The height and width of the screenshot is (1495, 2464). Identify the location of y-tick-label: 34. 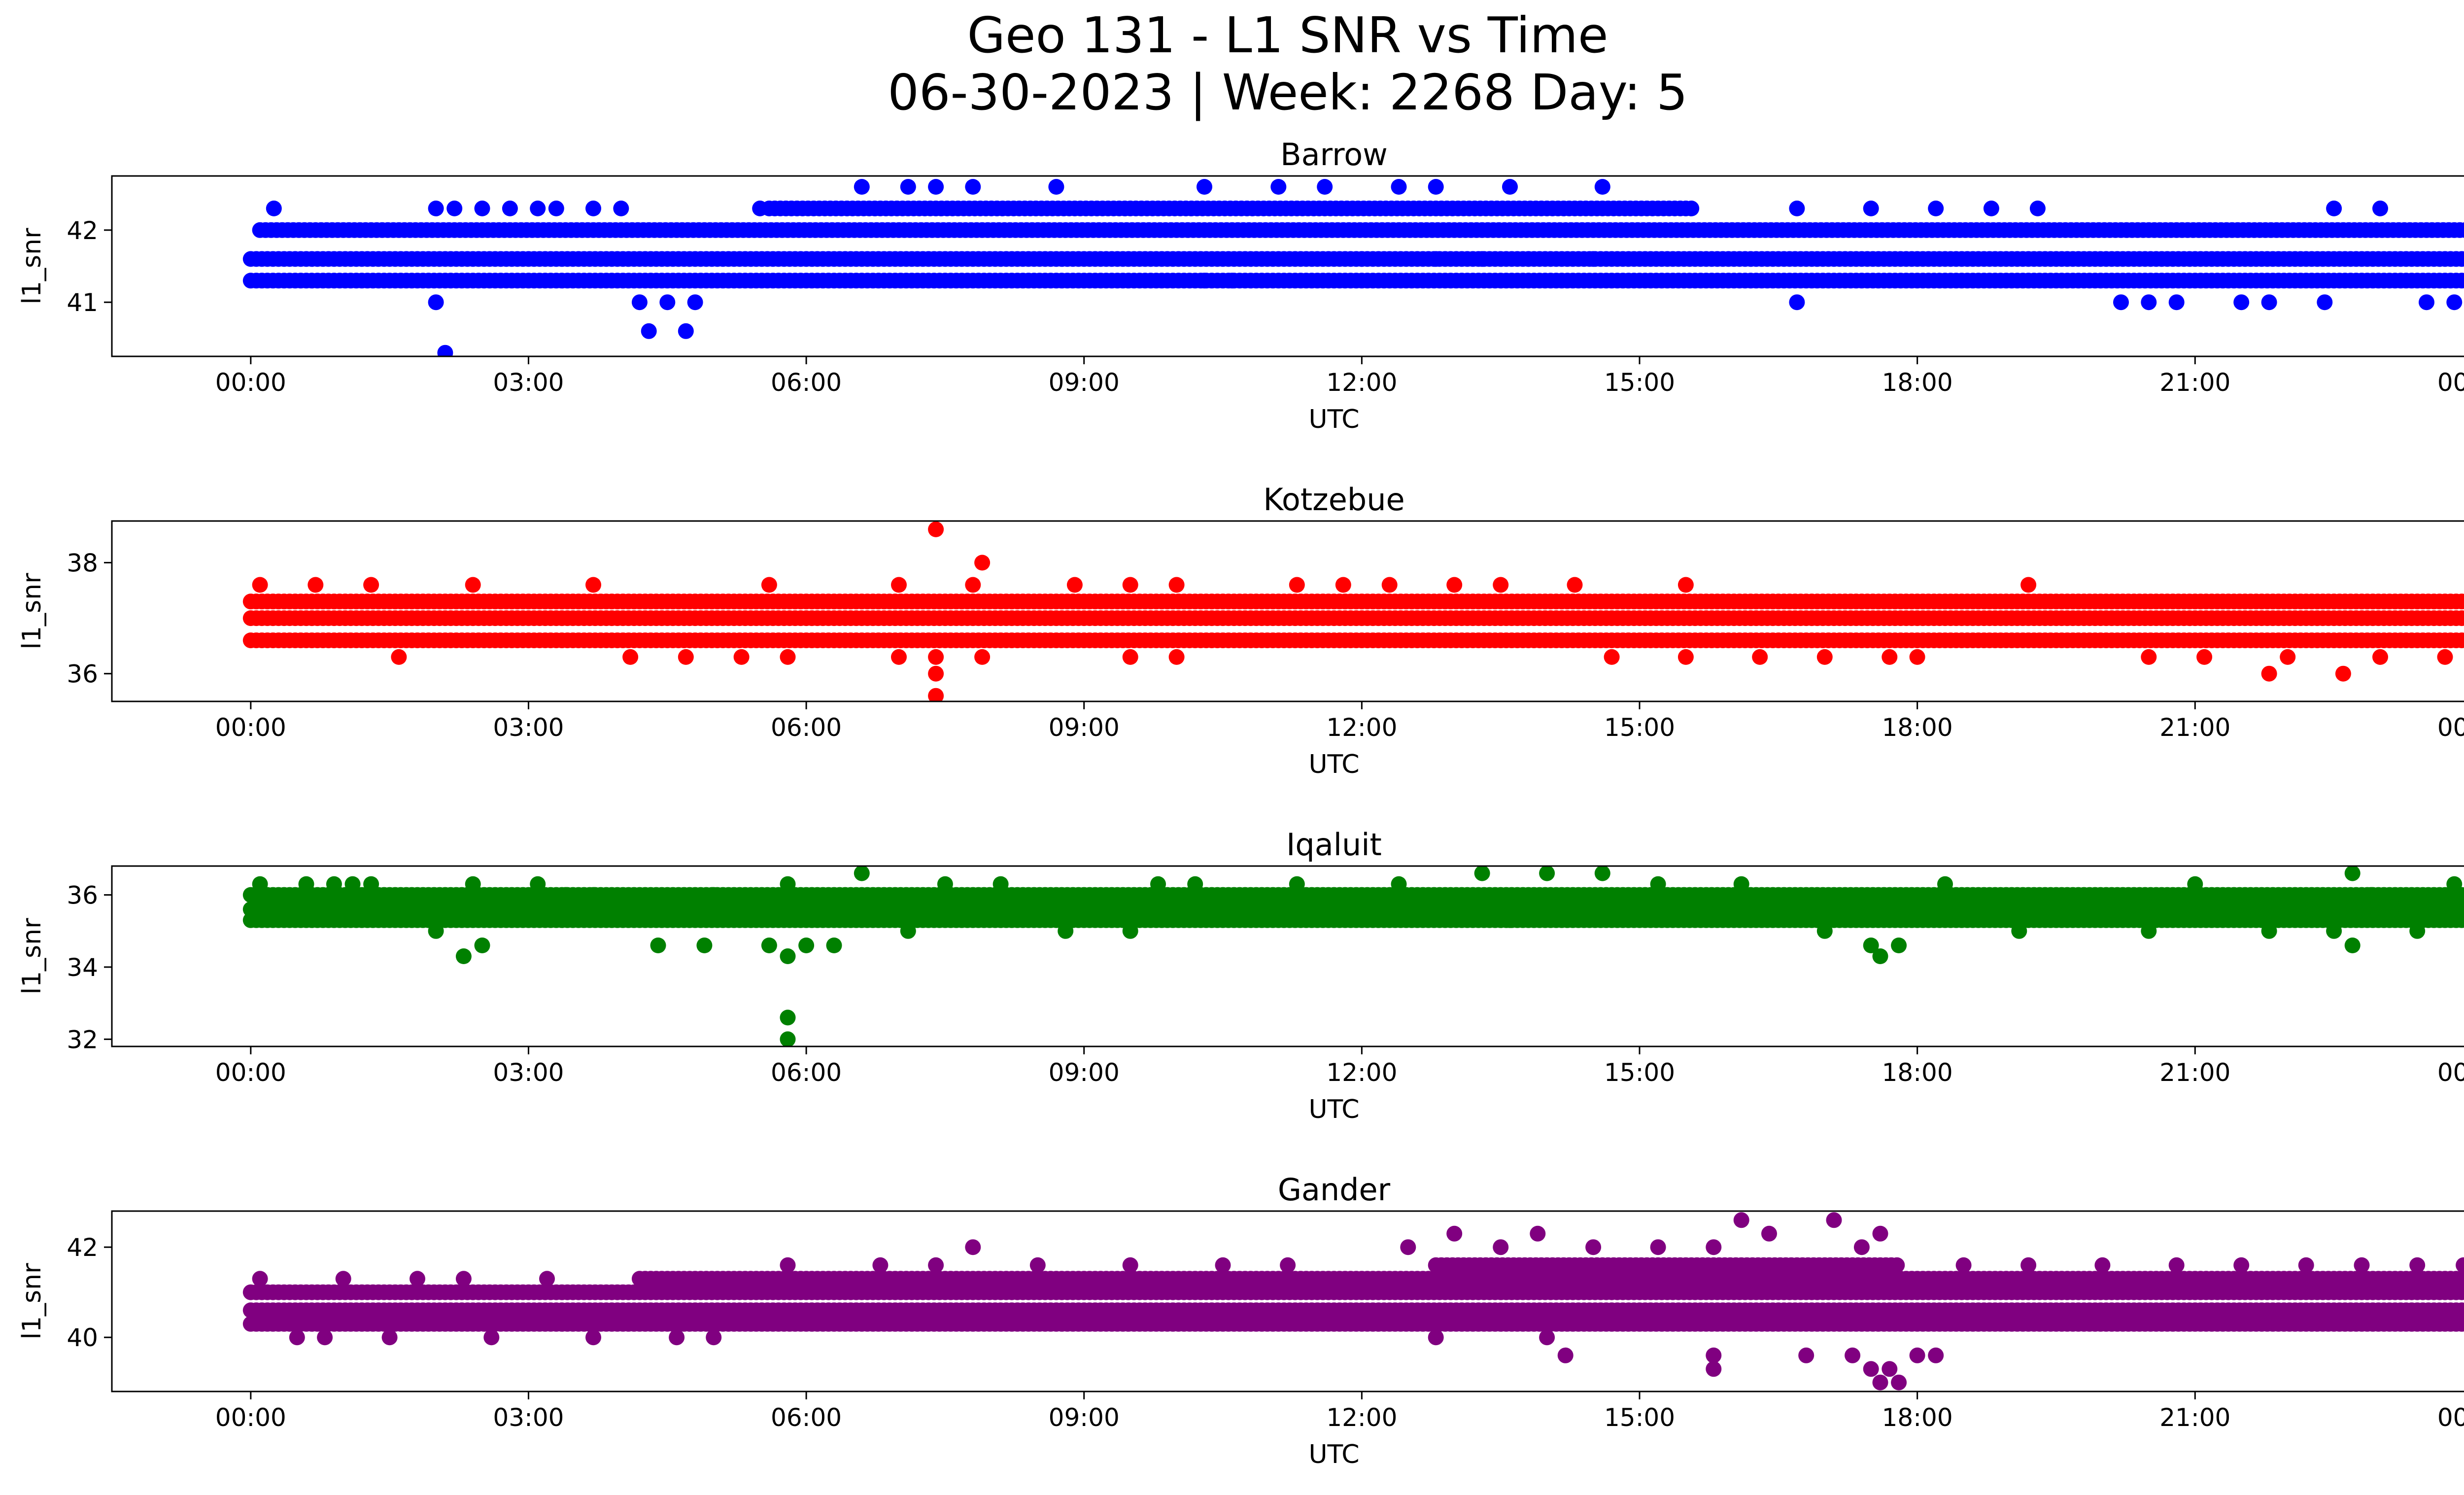
(82, 967).